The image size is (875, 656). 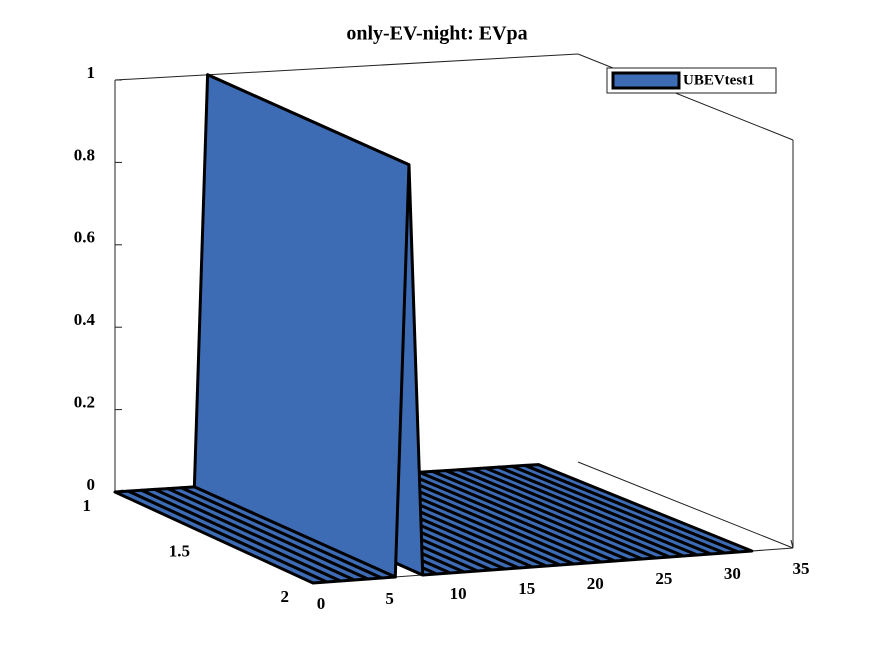 I want to click on x-tick-label: 25, so click(x=663, y=578).